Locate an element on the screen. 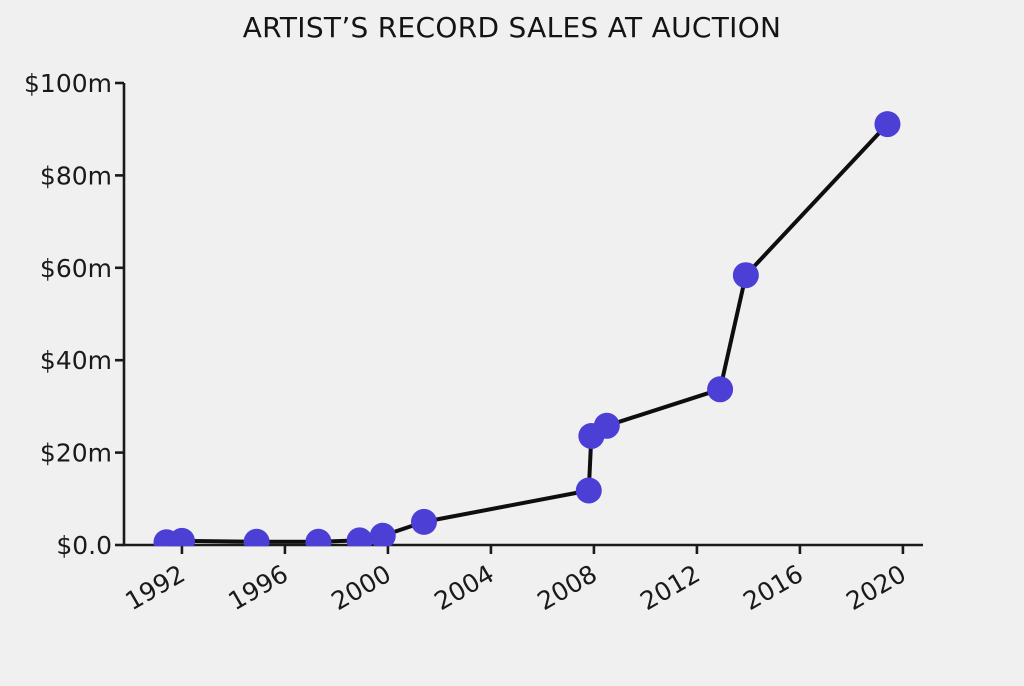 The height and width of the screenshot is (686, 1024). x-tick-label: 2016 is located at coordinates (773, 587).